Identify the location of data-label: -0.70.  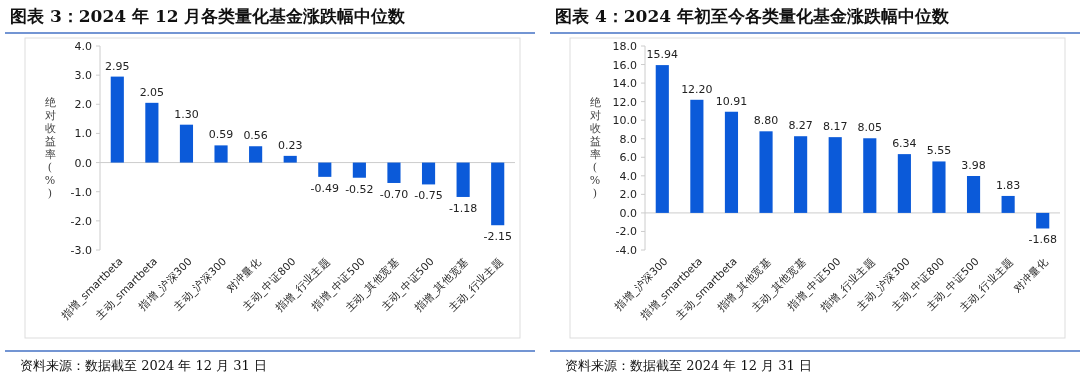
(394, 194).